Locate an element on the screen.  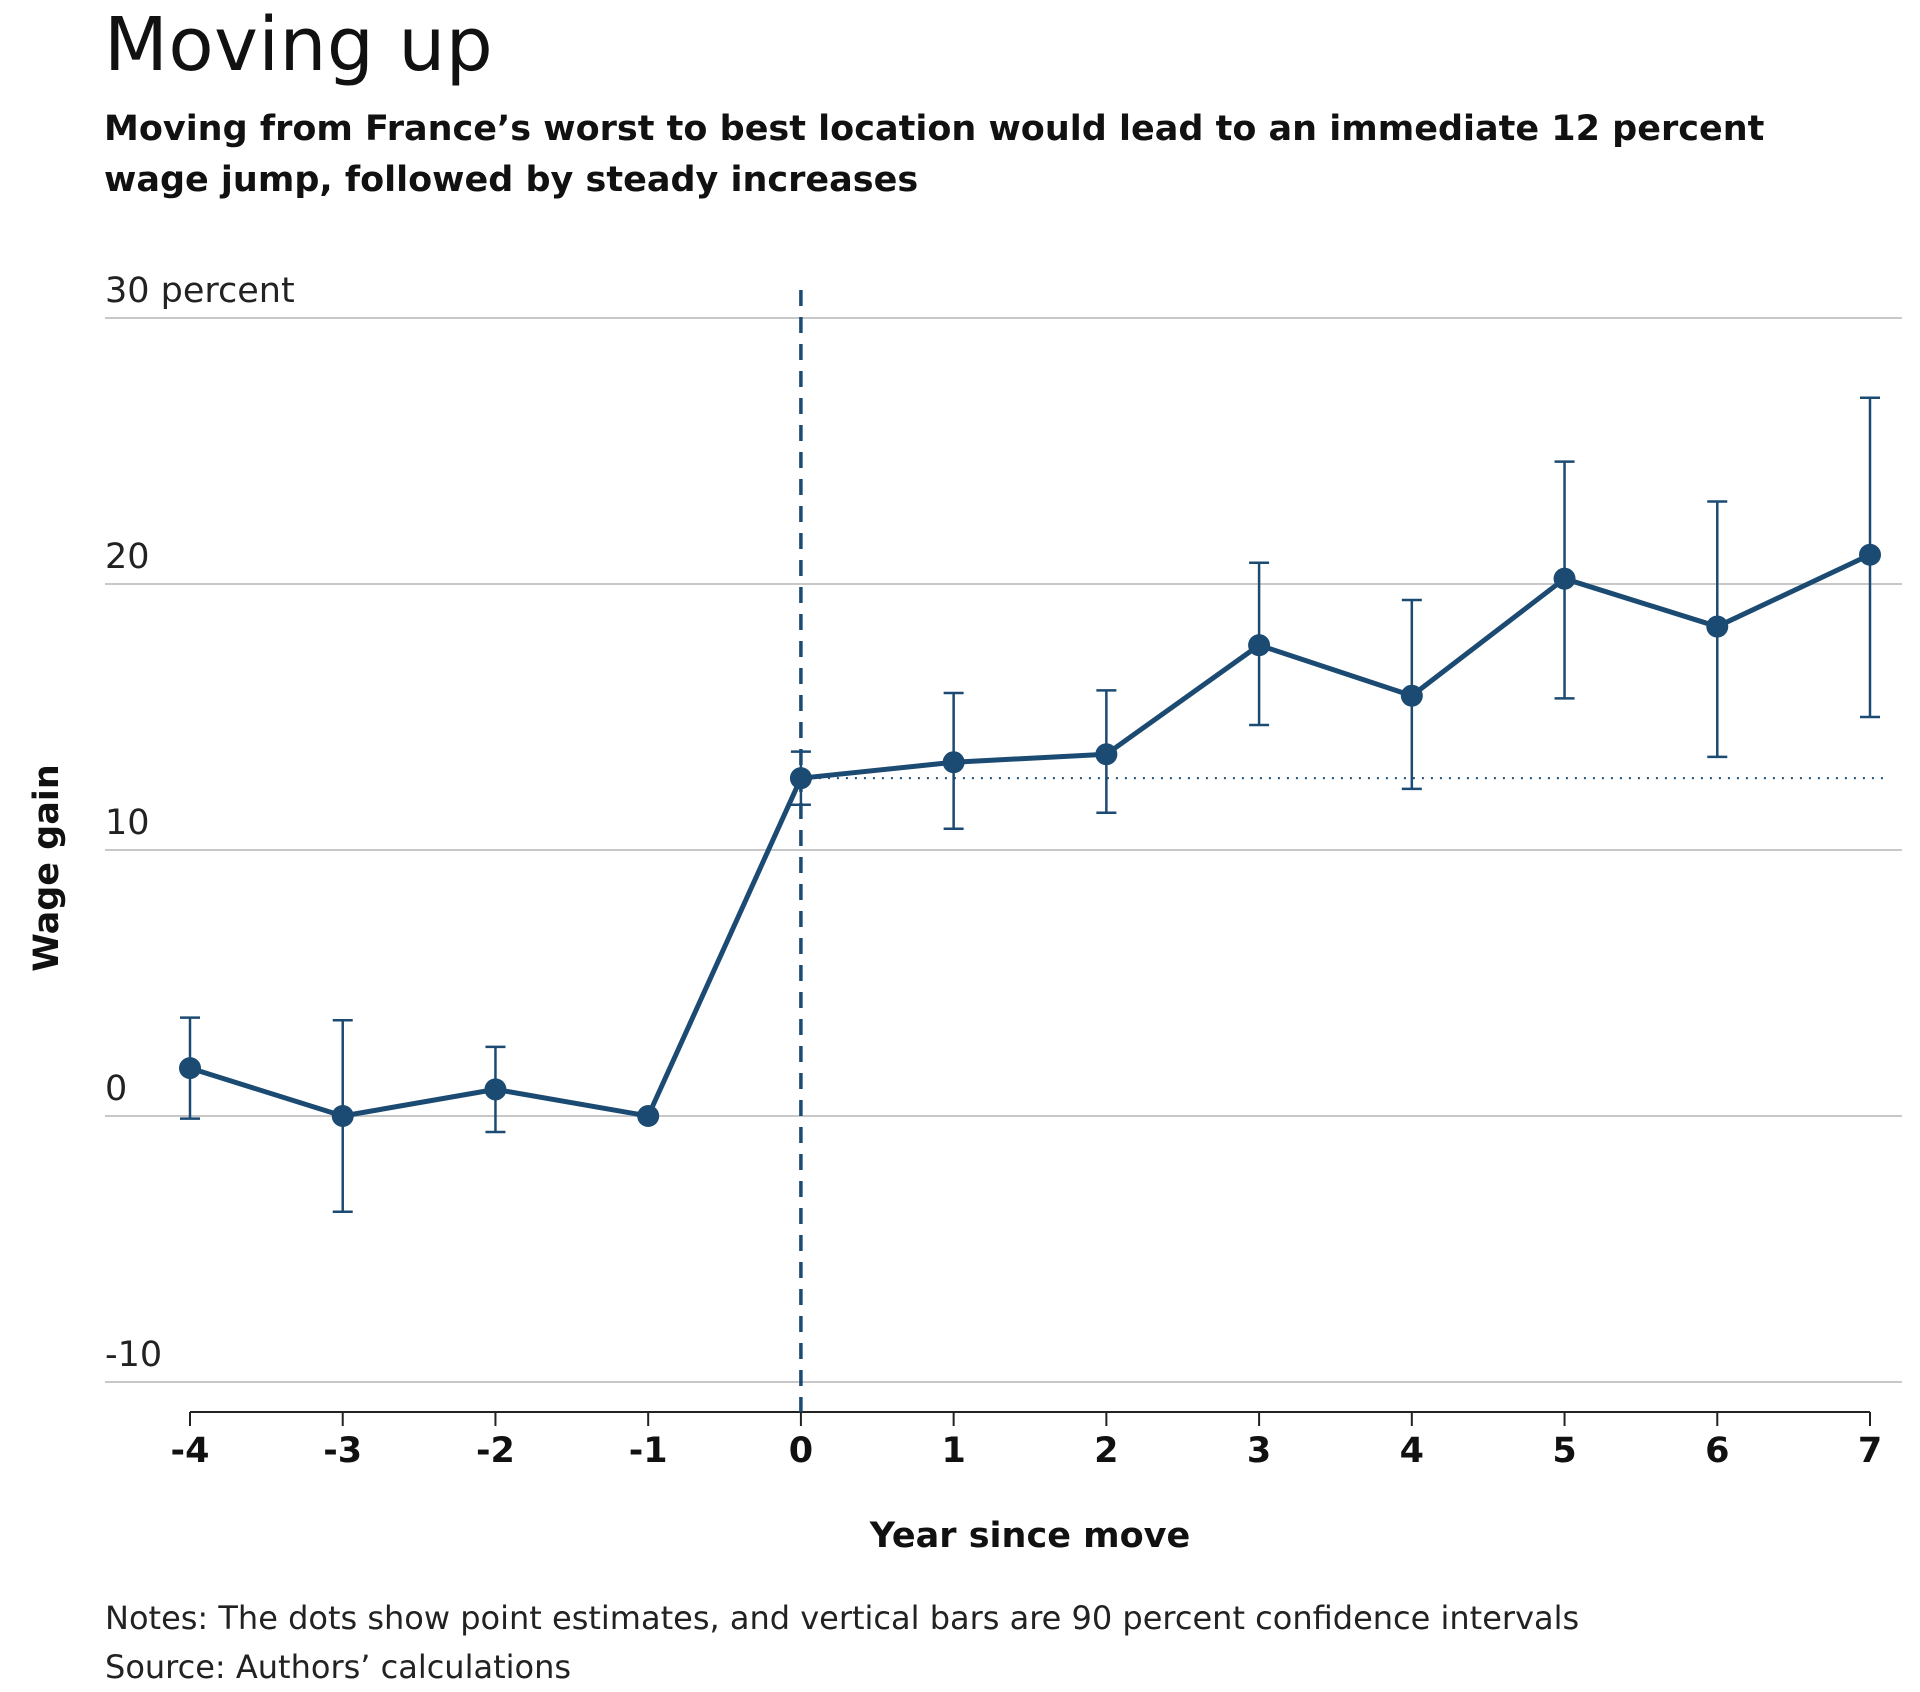
x-tick-label: -4 is located at coordinates (190, 1451).